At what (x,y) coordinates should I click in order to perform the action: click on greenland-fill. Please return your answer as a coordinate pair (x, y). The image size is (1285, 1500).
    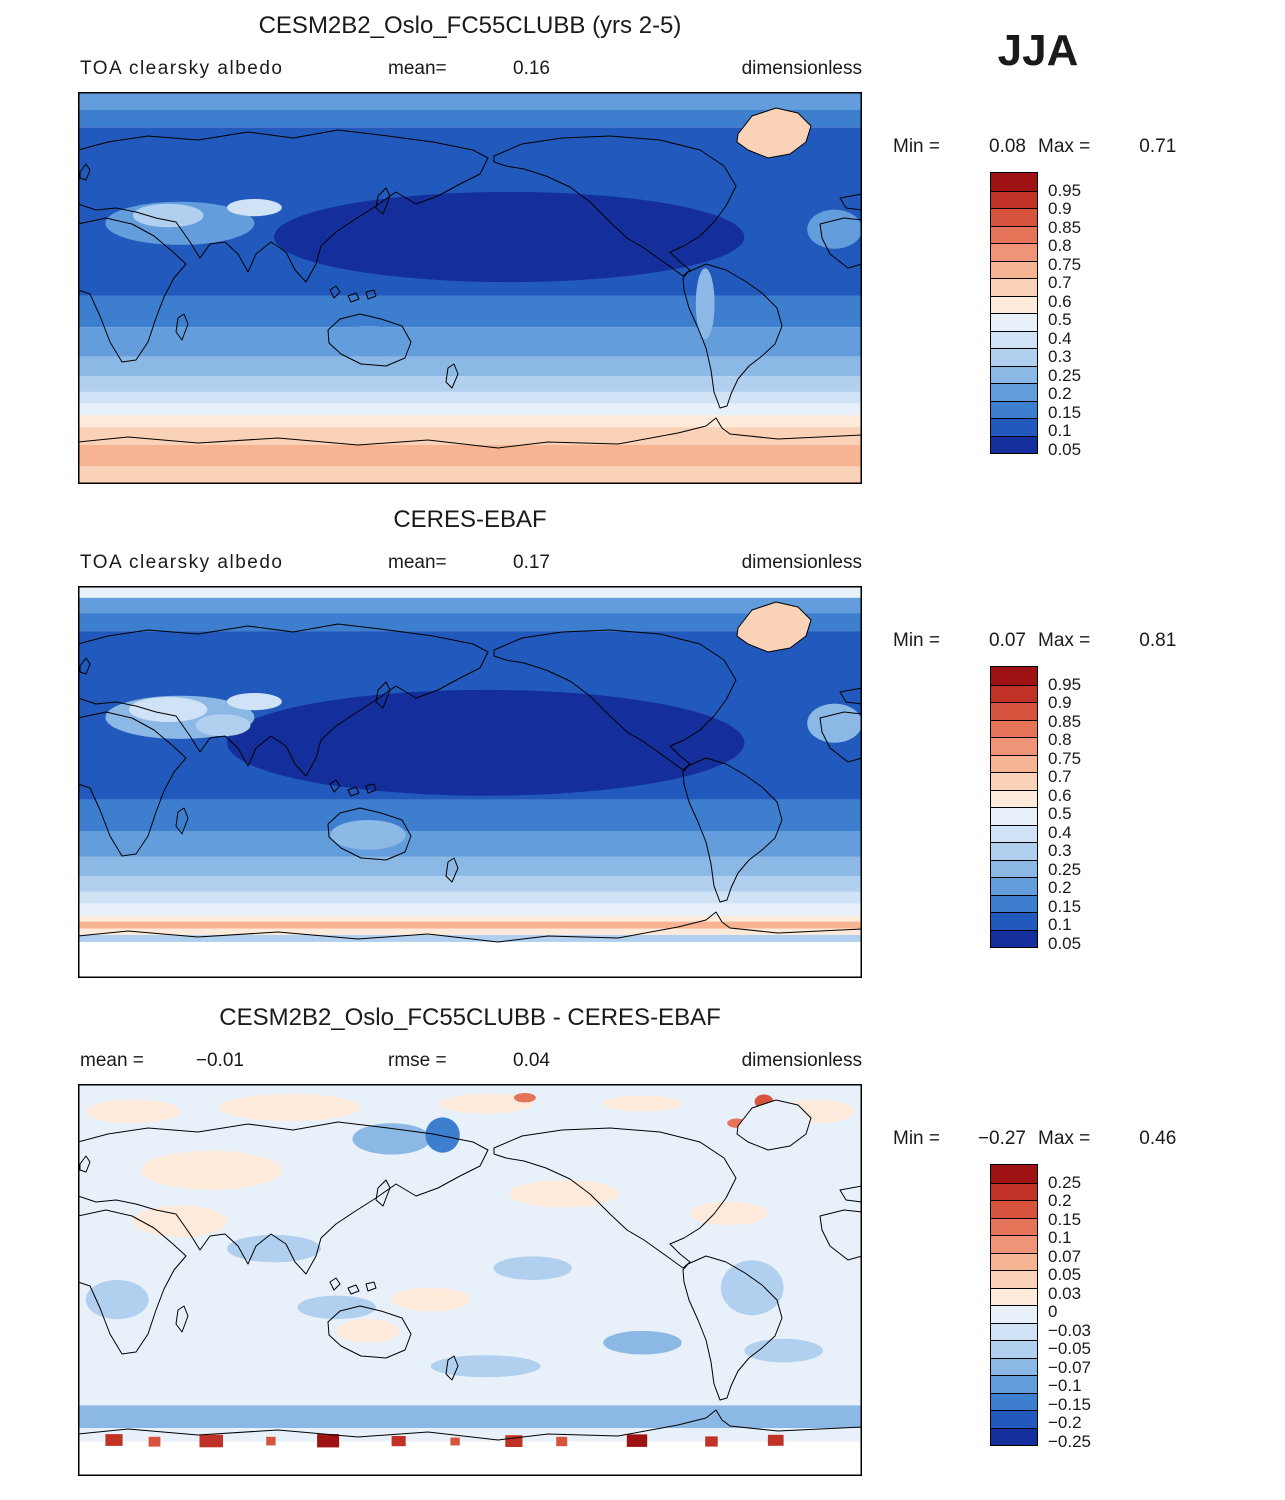
    Looking at the image, I should click on (774, 1125).